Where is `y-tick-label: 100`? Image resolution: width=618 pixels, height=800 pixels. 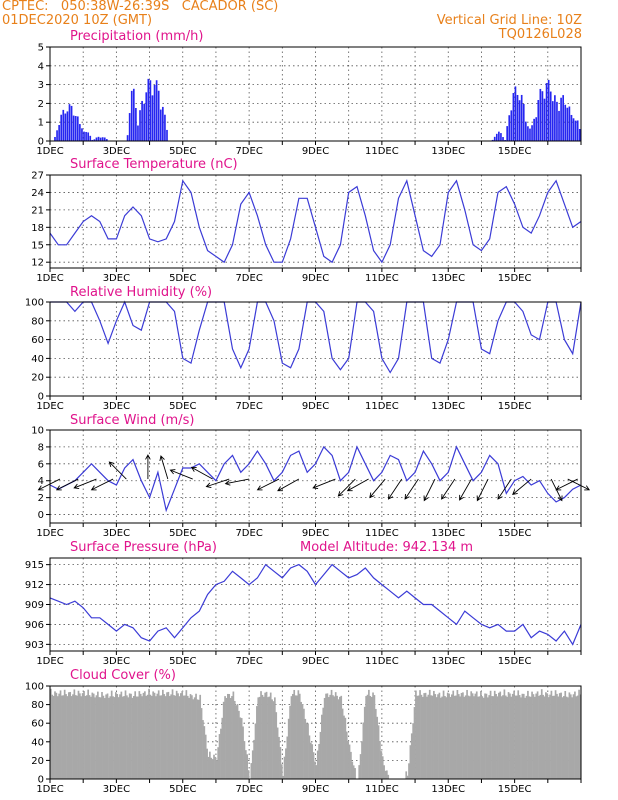
y-tick-label: 100 is located at coordinates (34, 687).